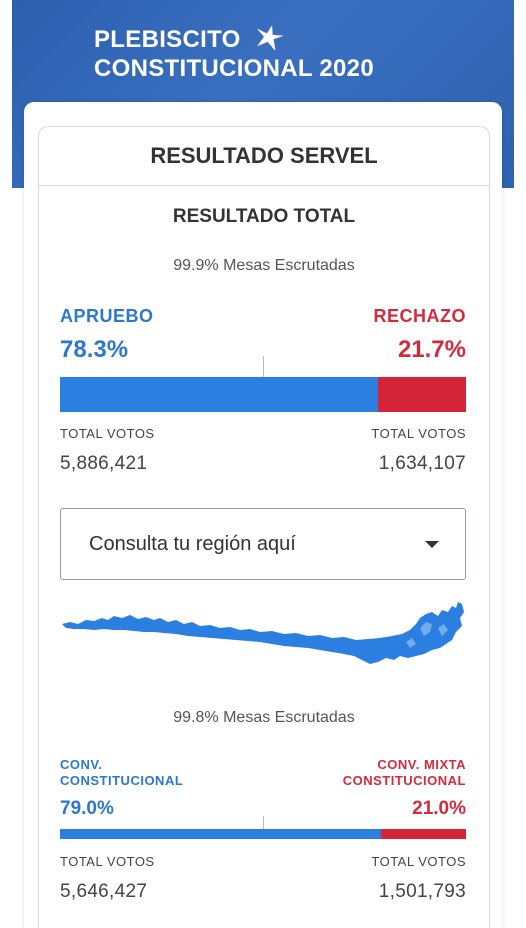 The height and width of the screenshot is (928, 526). I want to click on midpoint-marker, so click(263, 367).